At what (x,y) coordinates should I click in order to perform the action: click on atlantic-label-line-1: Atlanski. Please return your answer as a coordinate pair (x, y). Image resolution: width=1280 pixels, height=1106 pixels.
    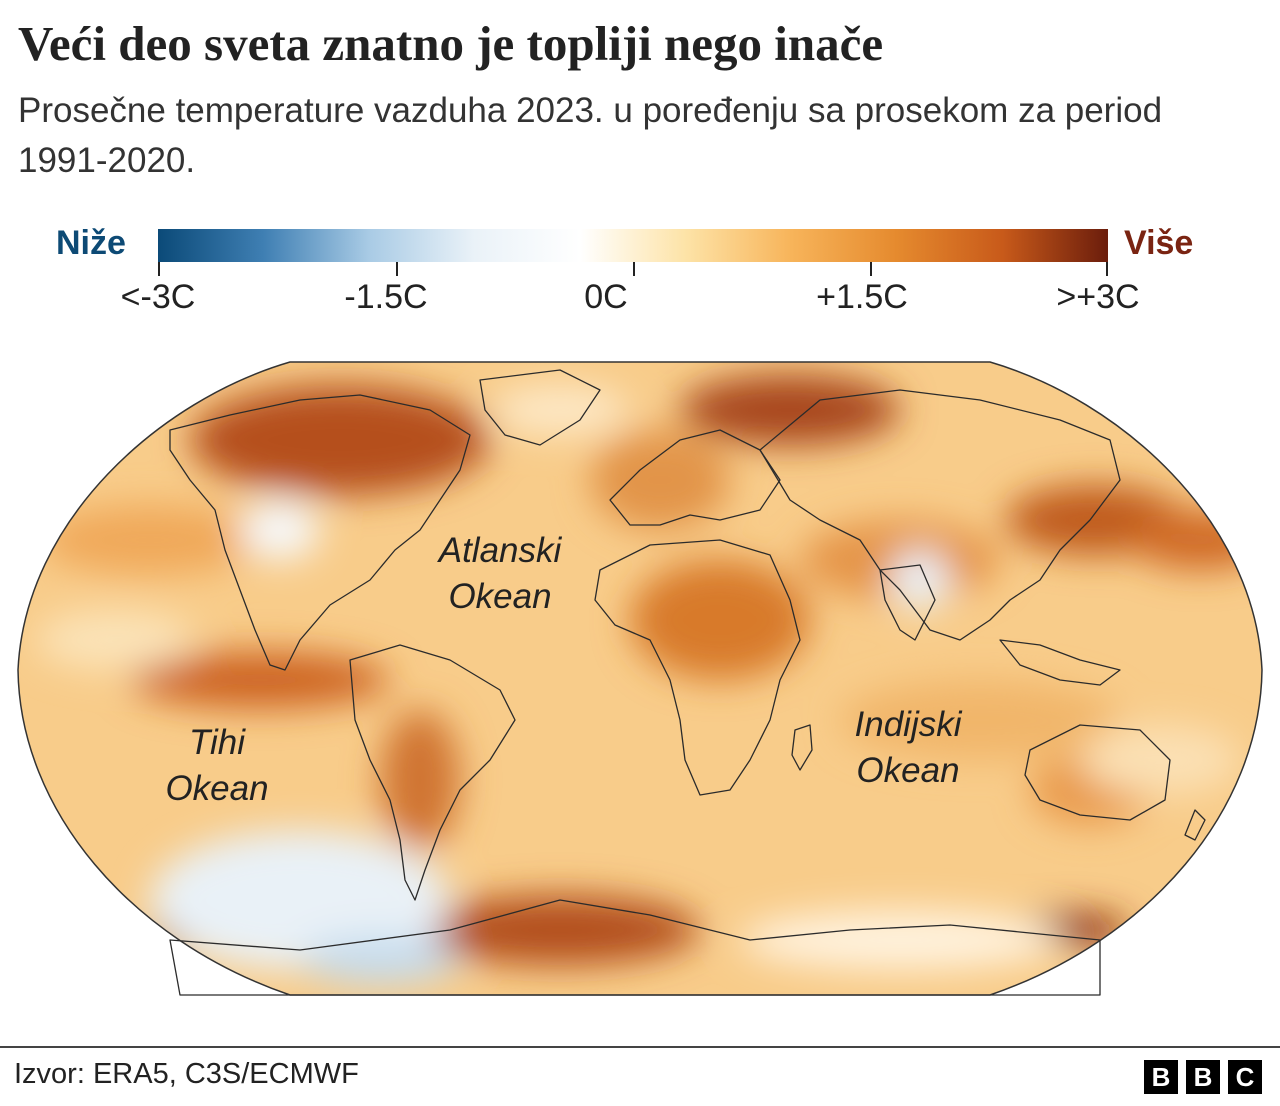
    Looking at the image, I should click on (500, 550).